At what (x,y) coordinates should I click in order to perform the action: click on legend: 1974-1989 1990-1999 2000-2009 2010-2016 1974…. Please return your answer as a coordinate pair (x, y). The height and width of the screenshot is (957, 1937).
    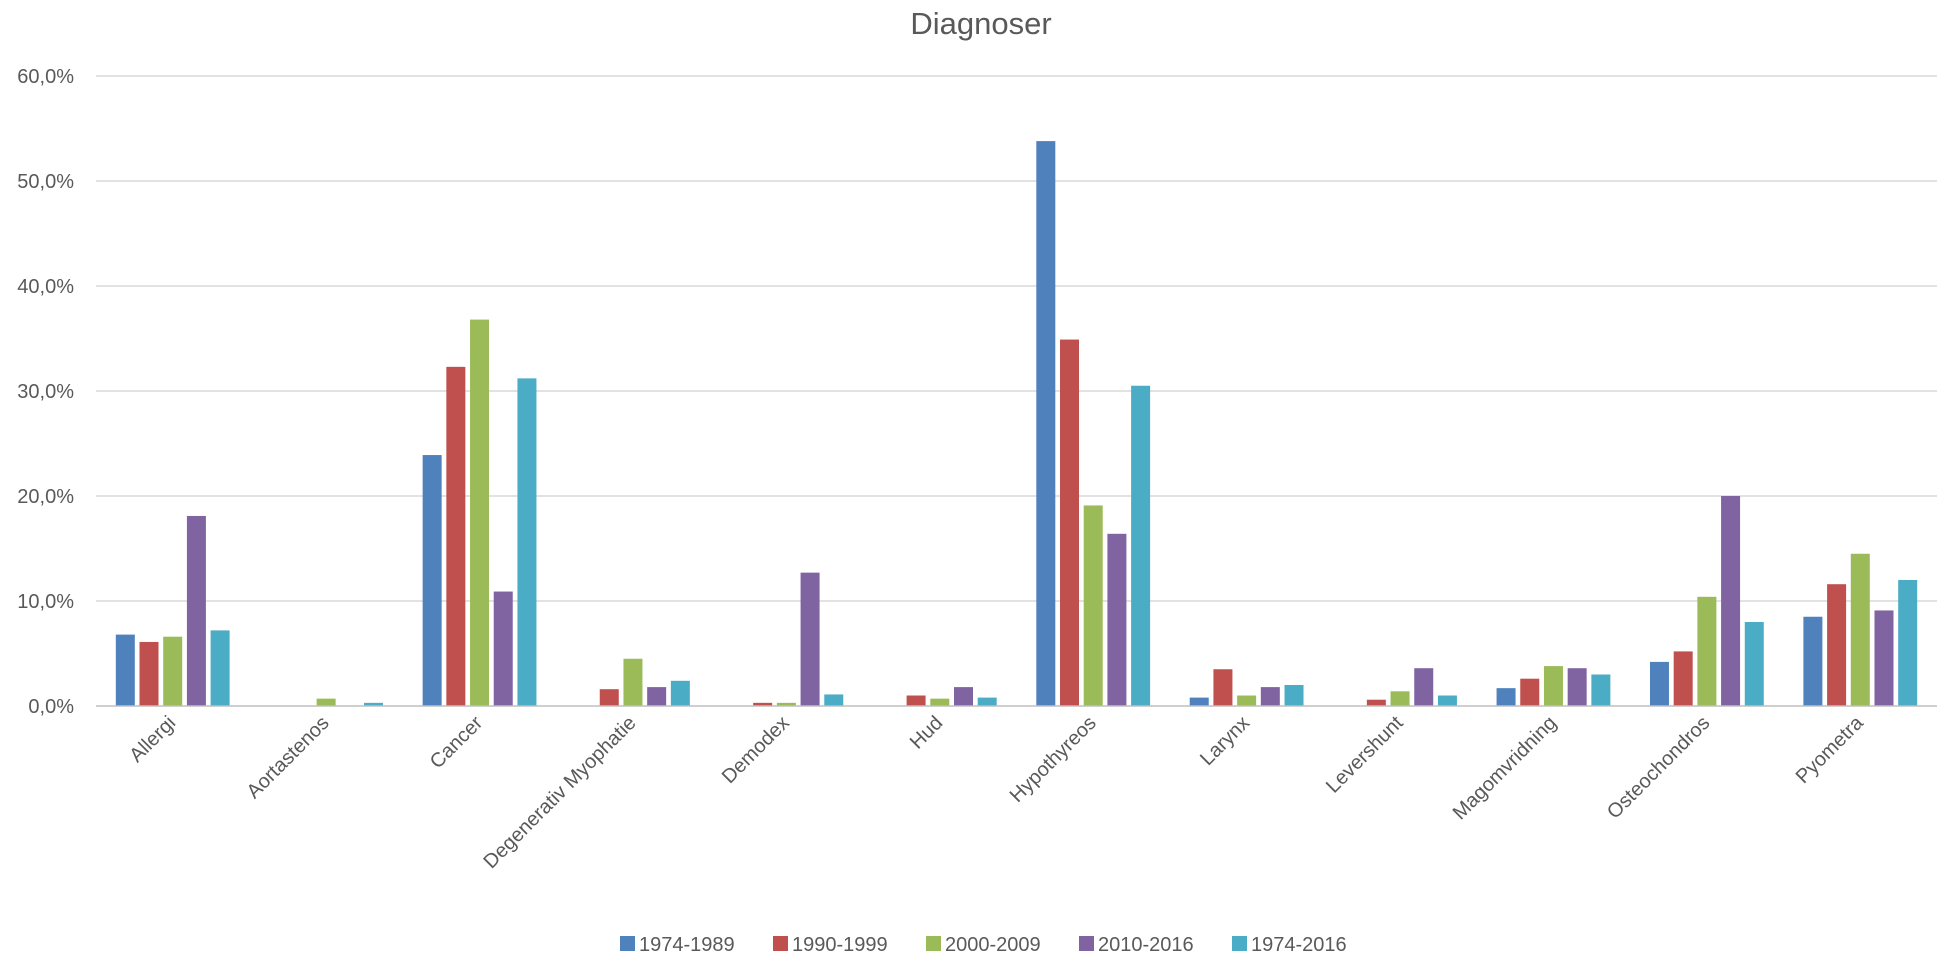
    Looking at the image, I should click on (983, 945).